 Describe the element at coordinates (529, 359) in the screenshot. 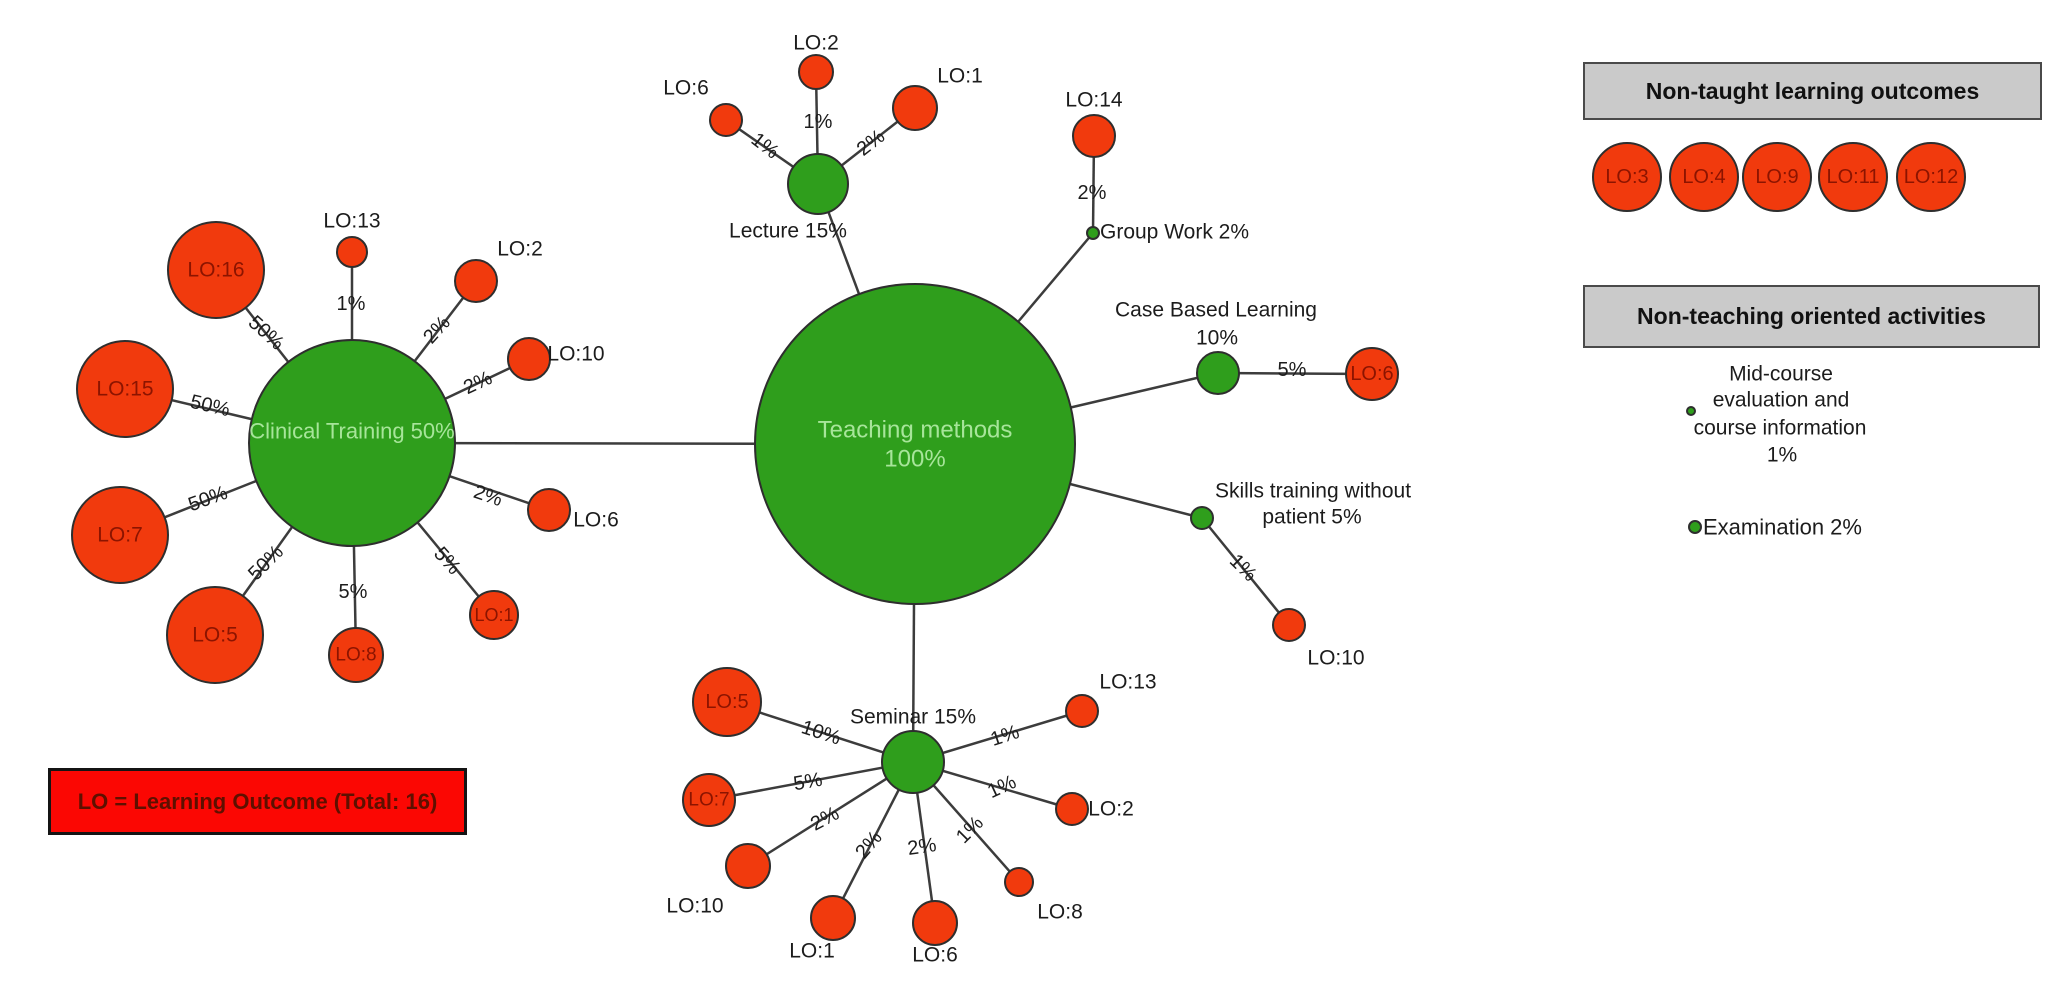

I see `node-clinical-lo10` at that location.